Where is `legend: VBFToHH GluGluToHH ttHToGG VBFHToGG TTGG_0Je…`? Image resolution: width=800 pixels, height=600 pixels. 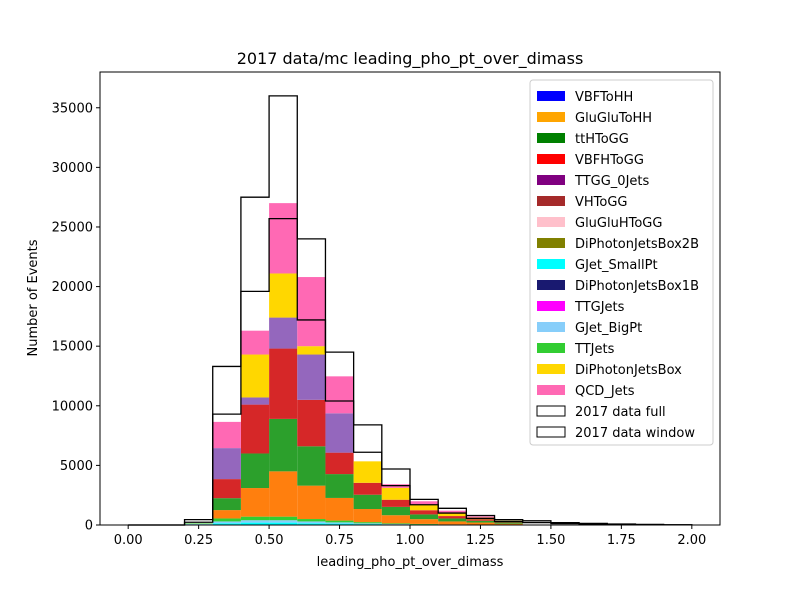 legend: VBFToHH GluGluToHH ttHToGG VBFHToGG TTGG_0Je… is located at coordinates (621, 262).